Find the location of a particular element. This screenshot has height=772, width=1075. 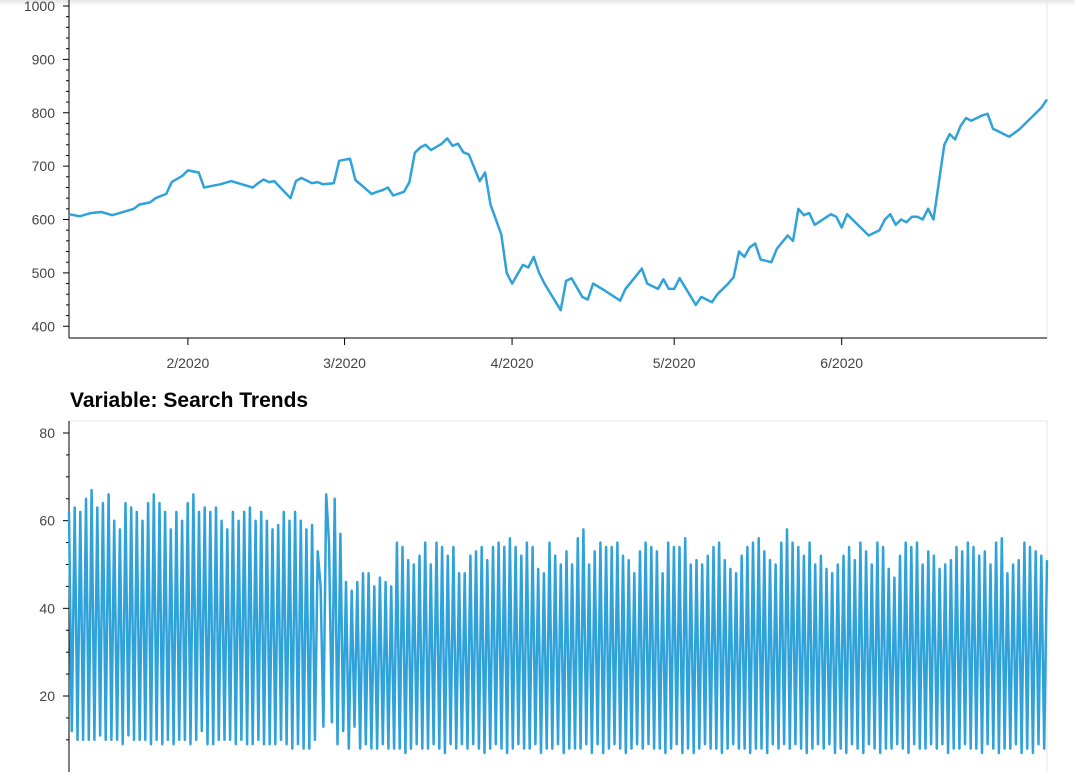

chart-1-y-tick-label: 400 is located at coordinates (44, 326).